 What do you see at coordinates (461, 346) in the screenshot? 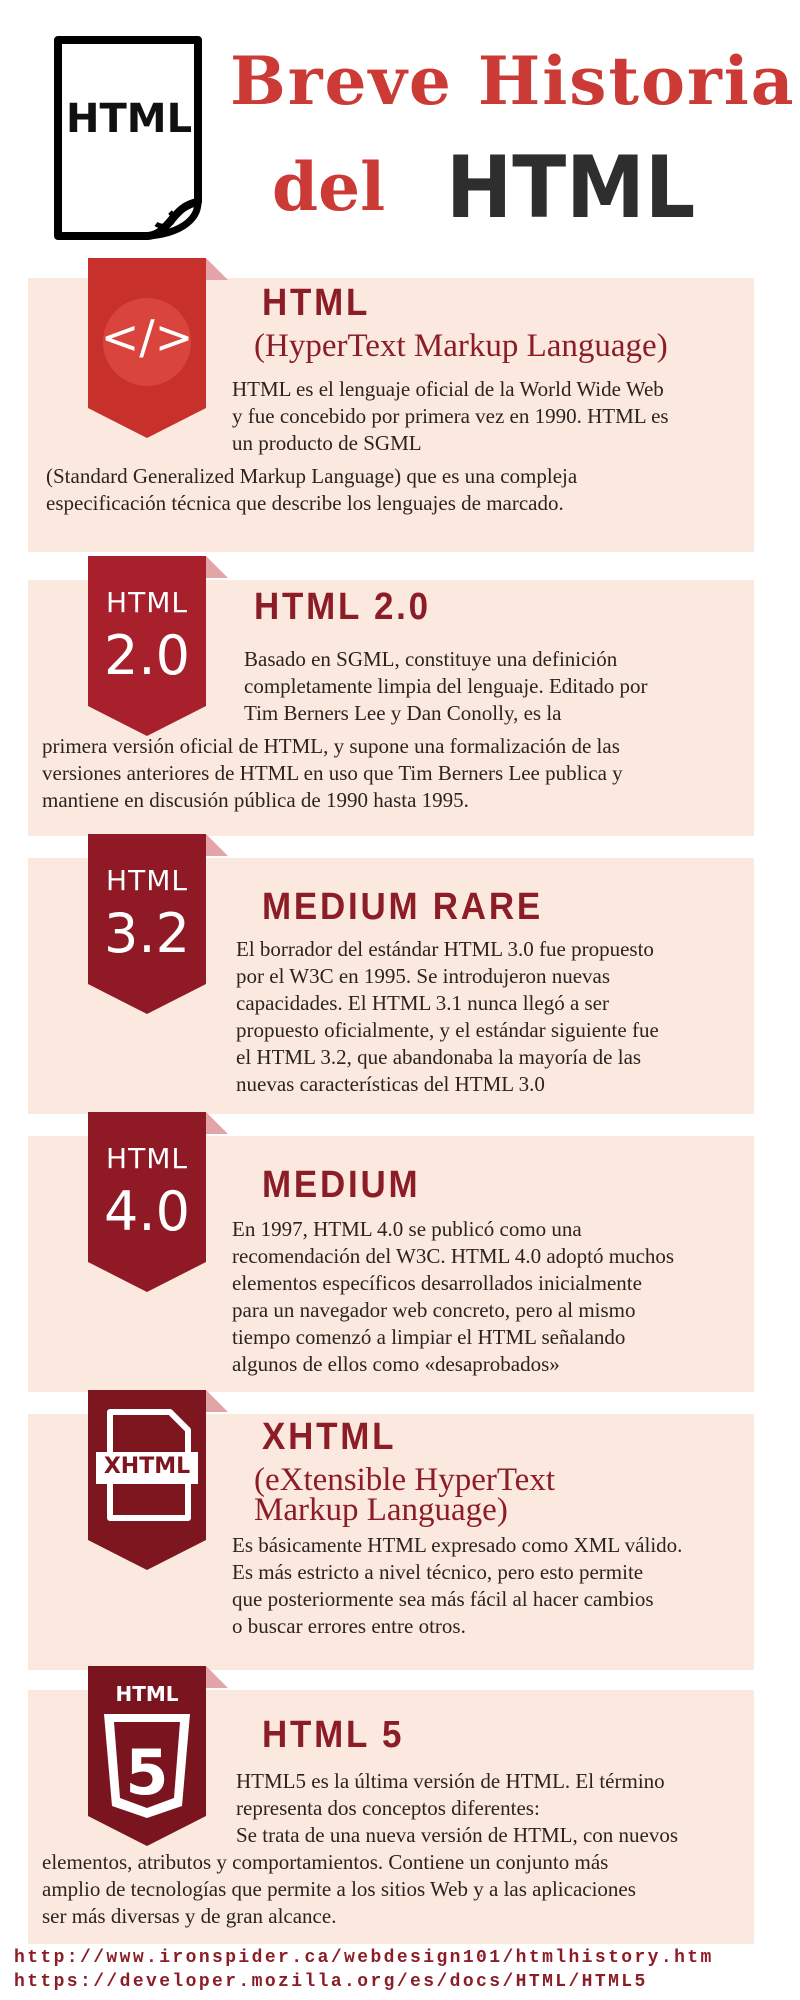
I see `subheading-html: (HyperText Markup Language)` at bounding box center [461, 346].